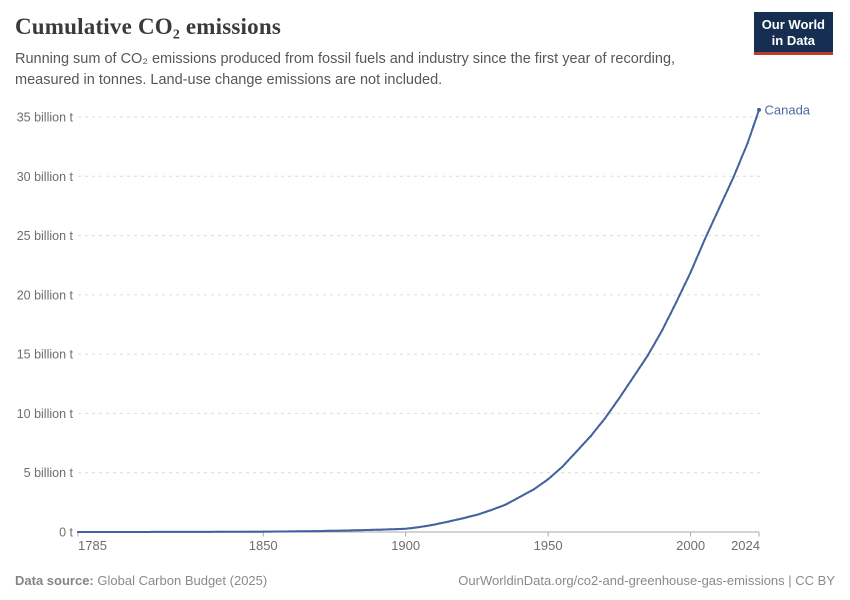 The height and width of the screenshot is (600, 850). Describe the element at coordinates (49, 473) in the screenshot. I see `y-axis-tick-label: 5 billion t` at that location.